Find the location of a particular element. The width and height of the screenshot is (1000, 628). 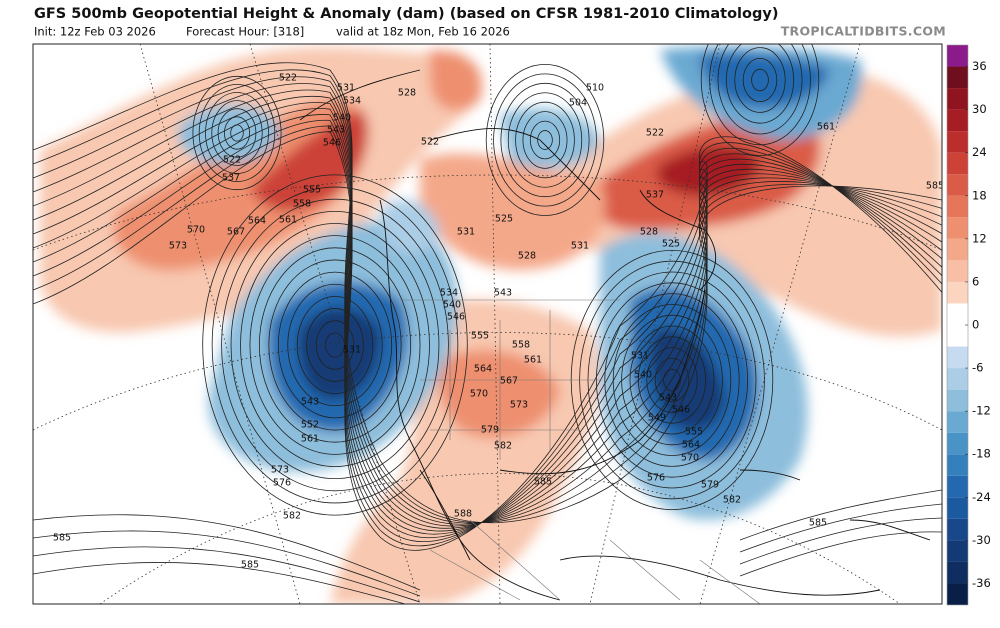

contour-label: 510 is located at coordinates (595, 88).